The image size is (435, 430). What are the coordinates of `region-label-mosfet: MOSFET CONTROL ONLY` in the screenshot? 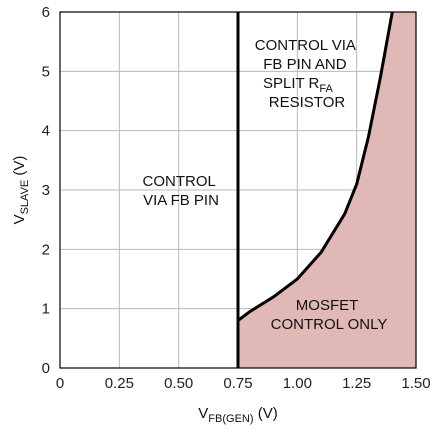 It's located at (329, 315).